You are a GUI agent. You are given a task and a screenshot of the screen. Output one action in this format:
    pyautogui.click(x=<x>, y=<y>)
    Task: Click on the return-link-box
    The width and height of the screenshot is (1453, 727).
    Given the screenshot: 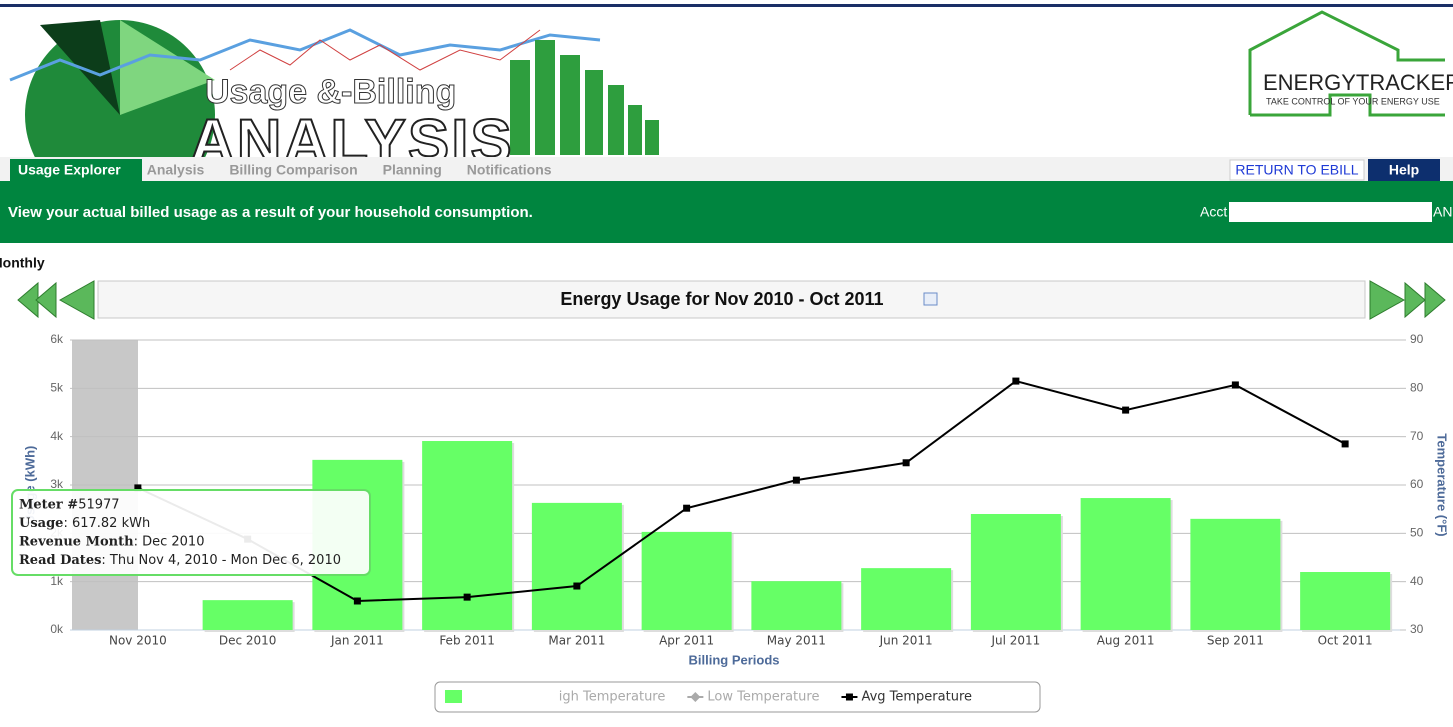 What is the action you would take?
    pyautogui.click(x=1297, y=170)
    